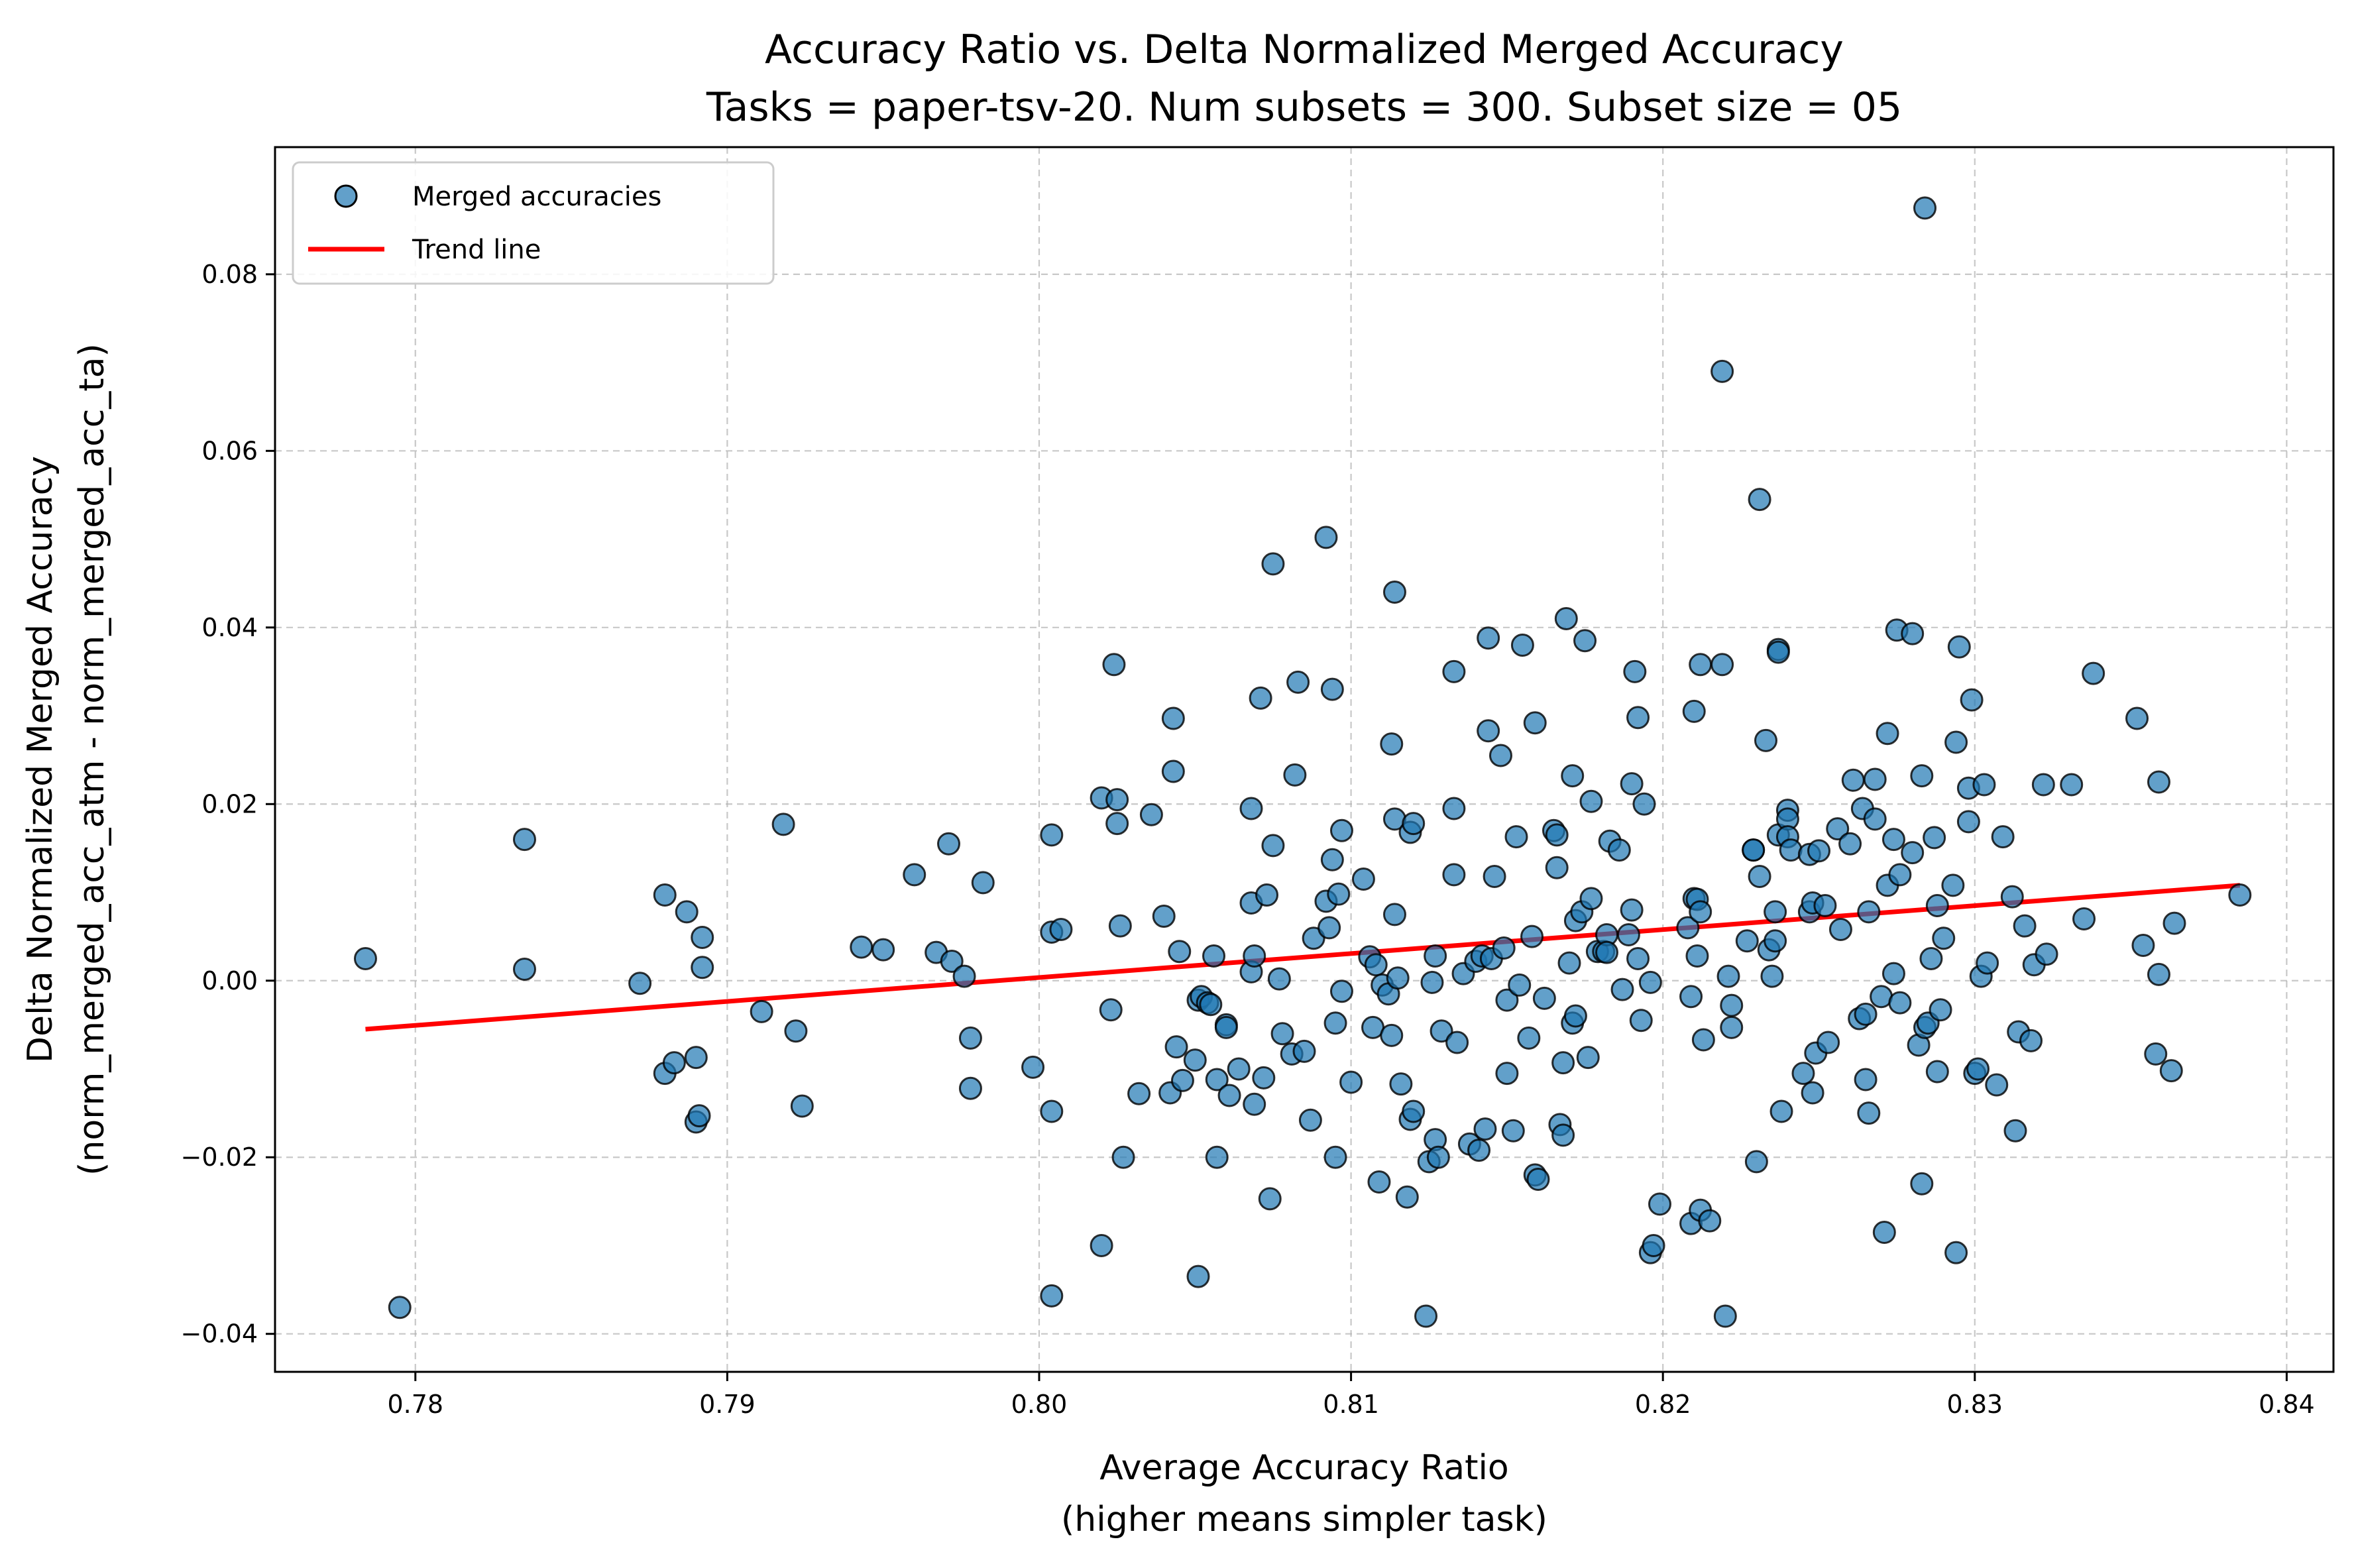 The image size is (2356, 1568). Describe the element at coordinates (727, 1404) in the screenshot. I see `x-tick-label: 0.79` at that location.